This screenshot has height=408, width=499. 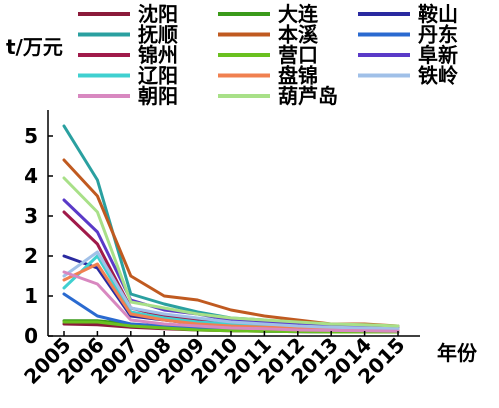 What do you see at coordinates (31, 336) in the screenshot?
I see `y-tick-label: 0` at bounding box center [31, 336].